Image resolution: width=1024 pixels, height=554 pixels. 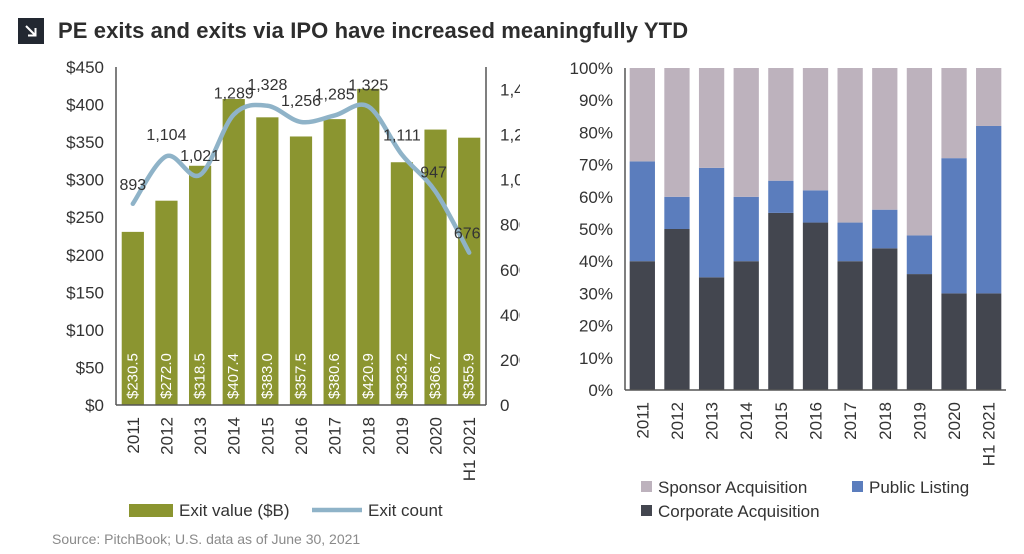 What do you see at coordinates (31, 31) in the screenshot?
I see `arrow-down-right-icon` at bounding box center [31, 31].